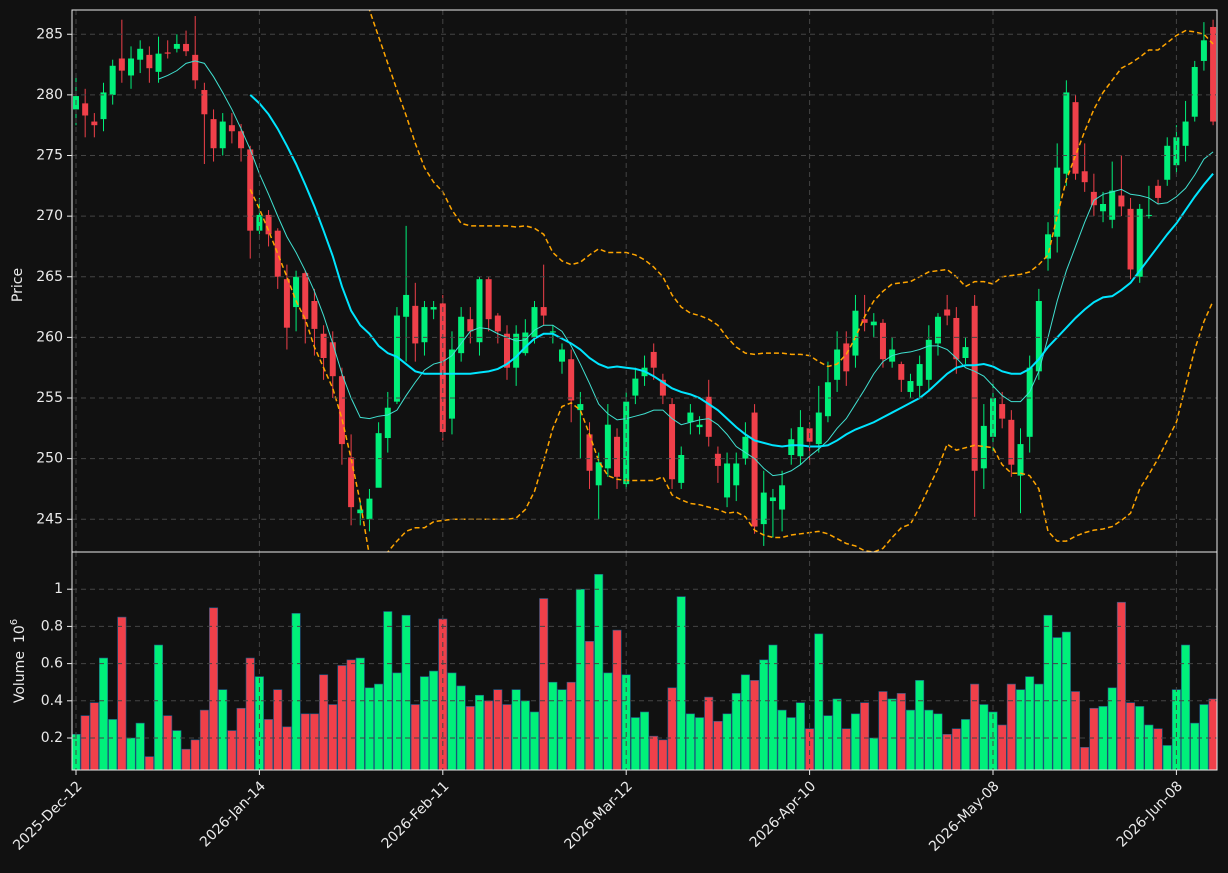 This screenshot has width=1228, height=873. I want to click on y-tick-label: 0.6, so click(52, 664).